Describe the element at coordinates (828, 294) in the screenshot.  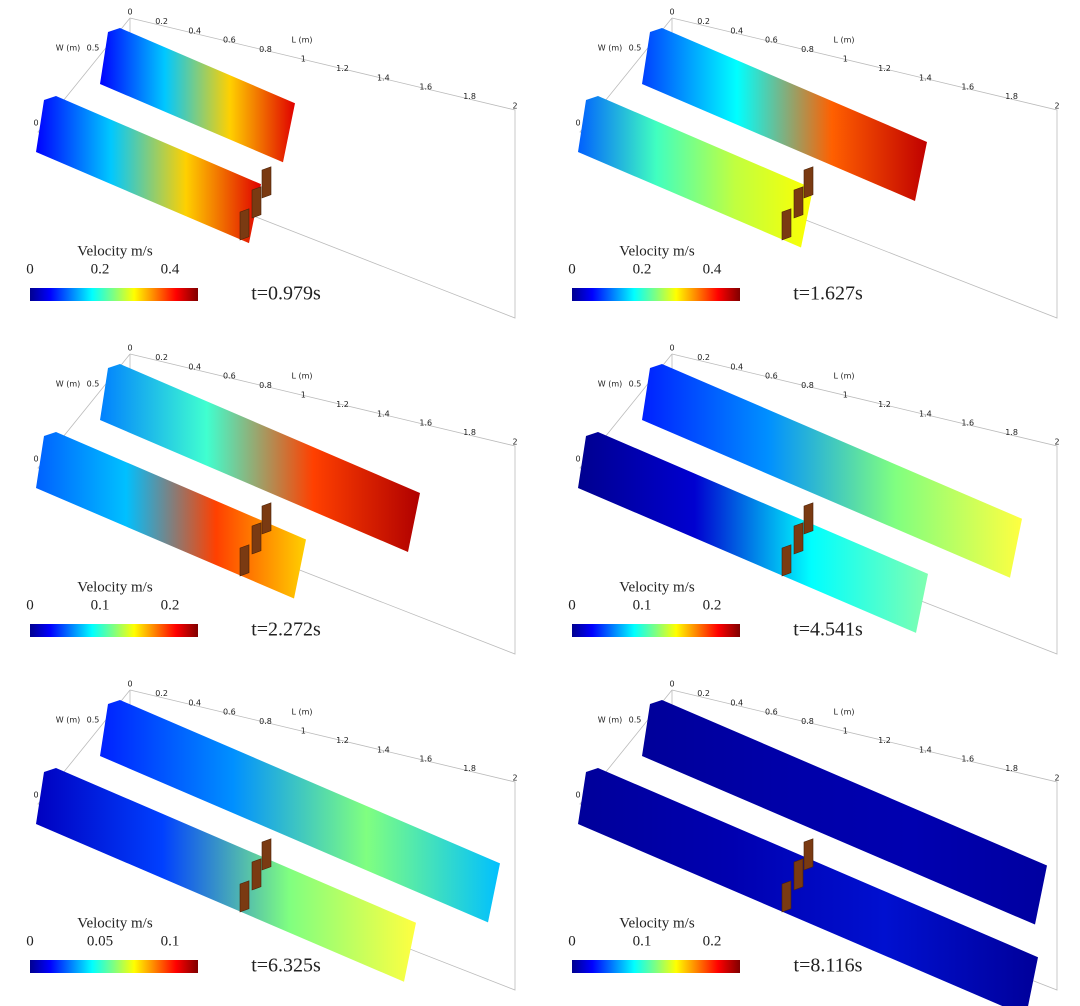
I see `time-label: t=1.627s` at that location.